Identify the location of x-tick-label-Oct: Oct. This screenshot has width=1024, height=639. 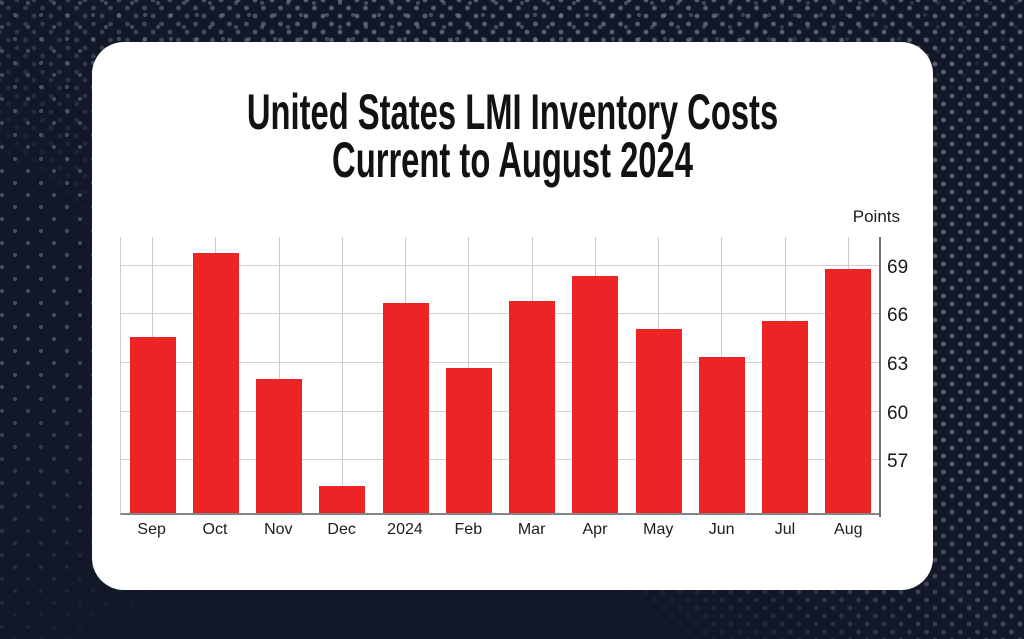
(215, 529).